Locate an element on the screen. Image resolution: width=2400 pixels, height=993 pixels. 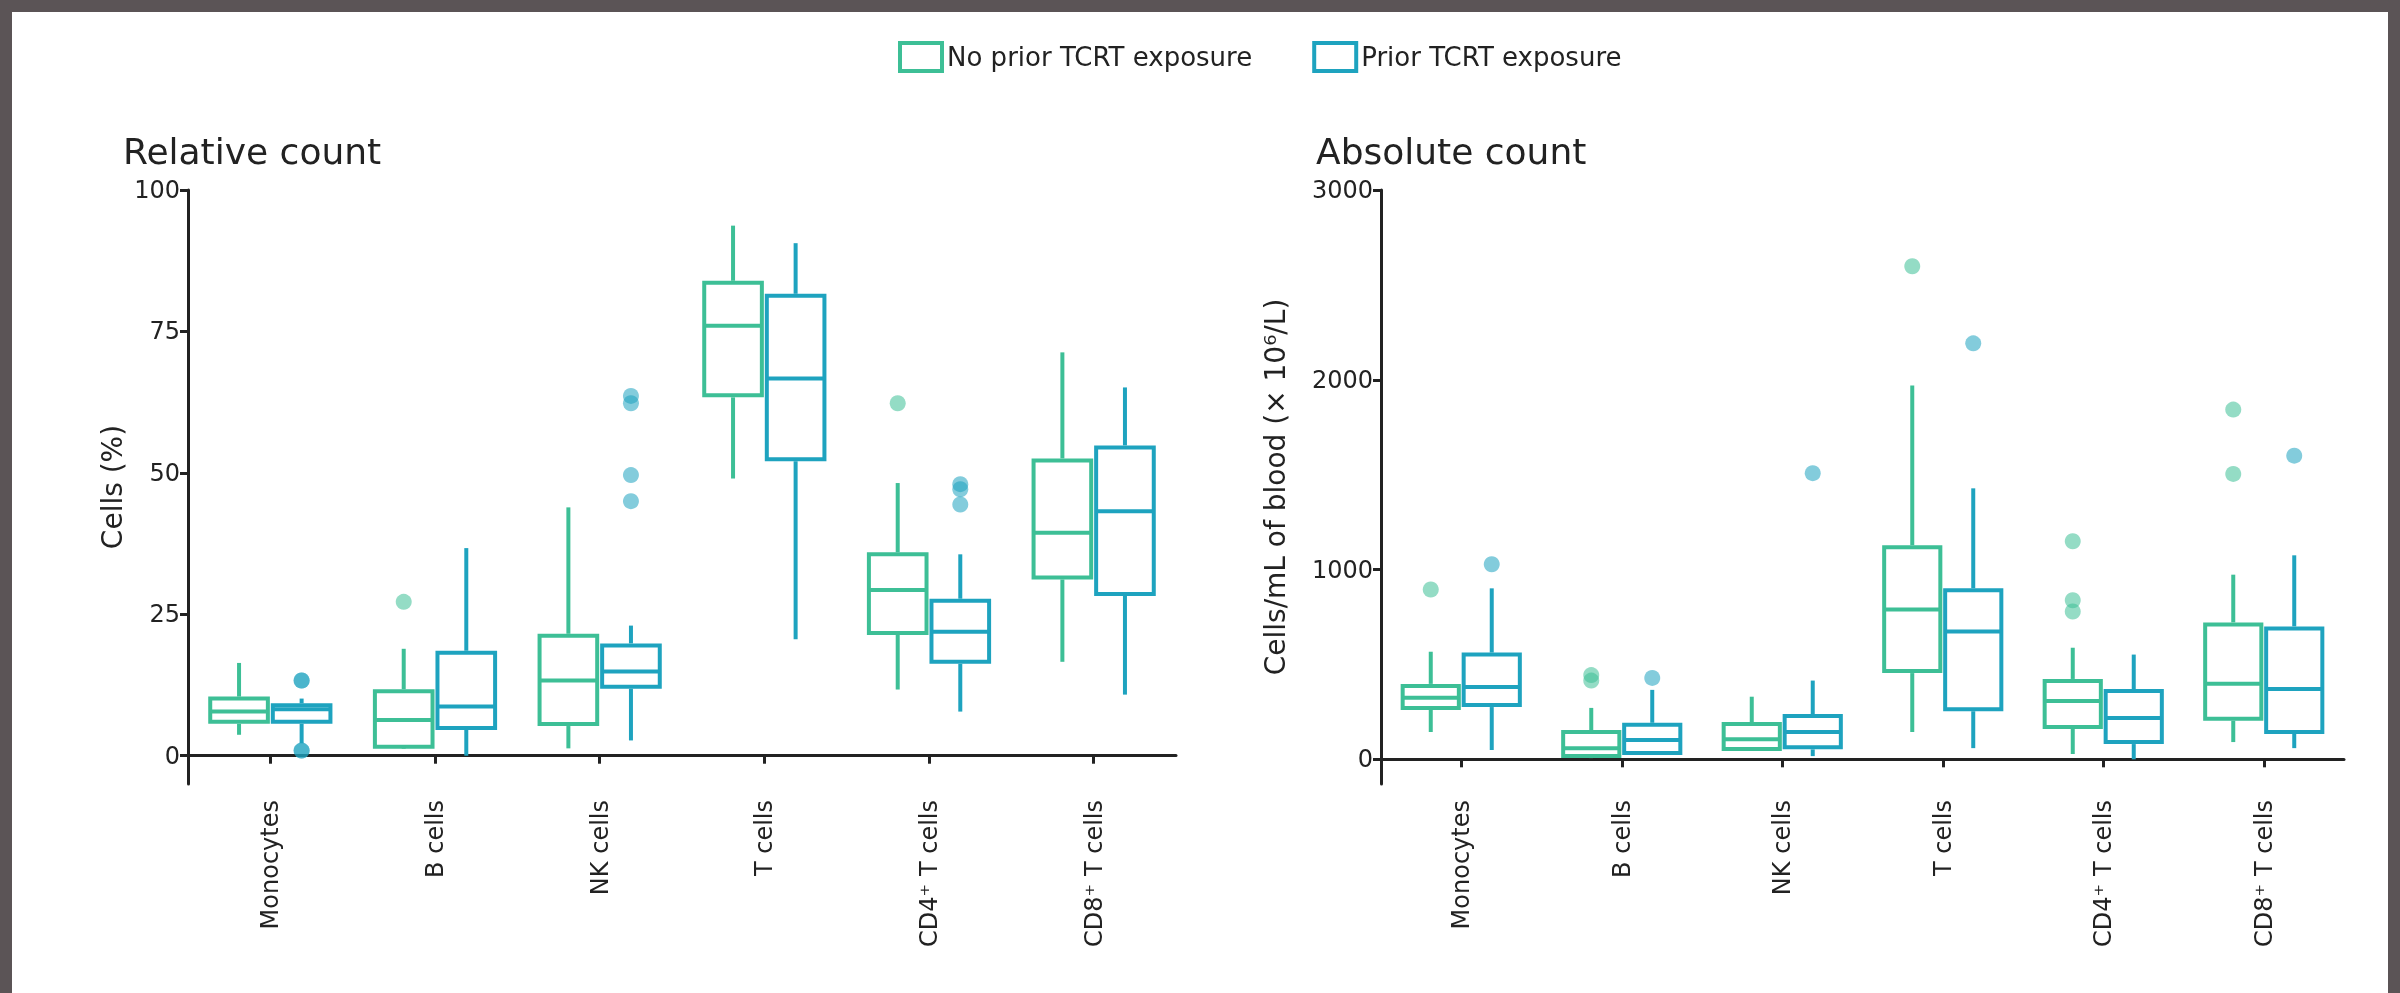
y-tick-label: 50 is located at coordinates (164, 472).